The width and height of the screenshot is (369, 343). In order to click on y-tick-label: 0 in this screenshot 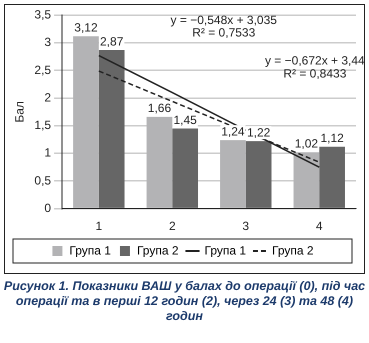, I will do `click(48, 207)`.